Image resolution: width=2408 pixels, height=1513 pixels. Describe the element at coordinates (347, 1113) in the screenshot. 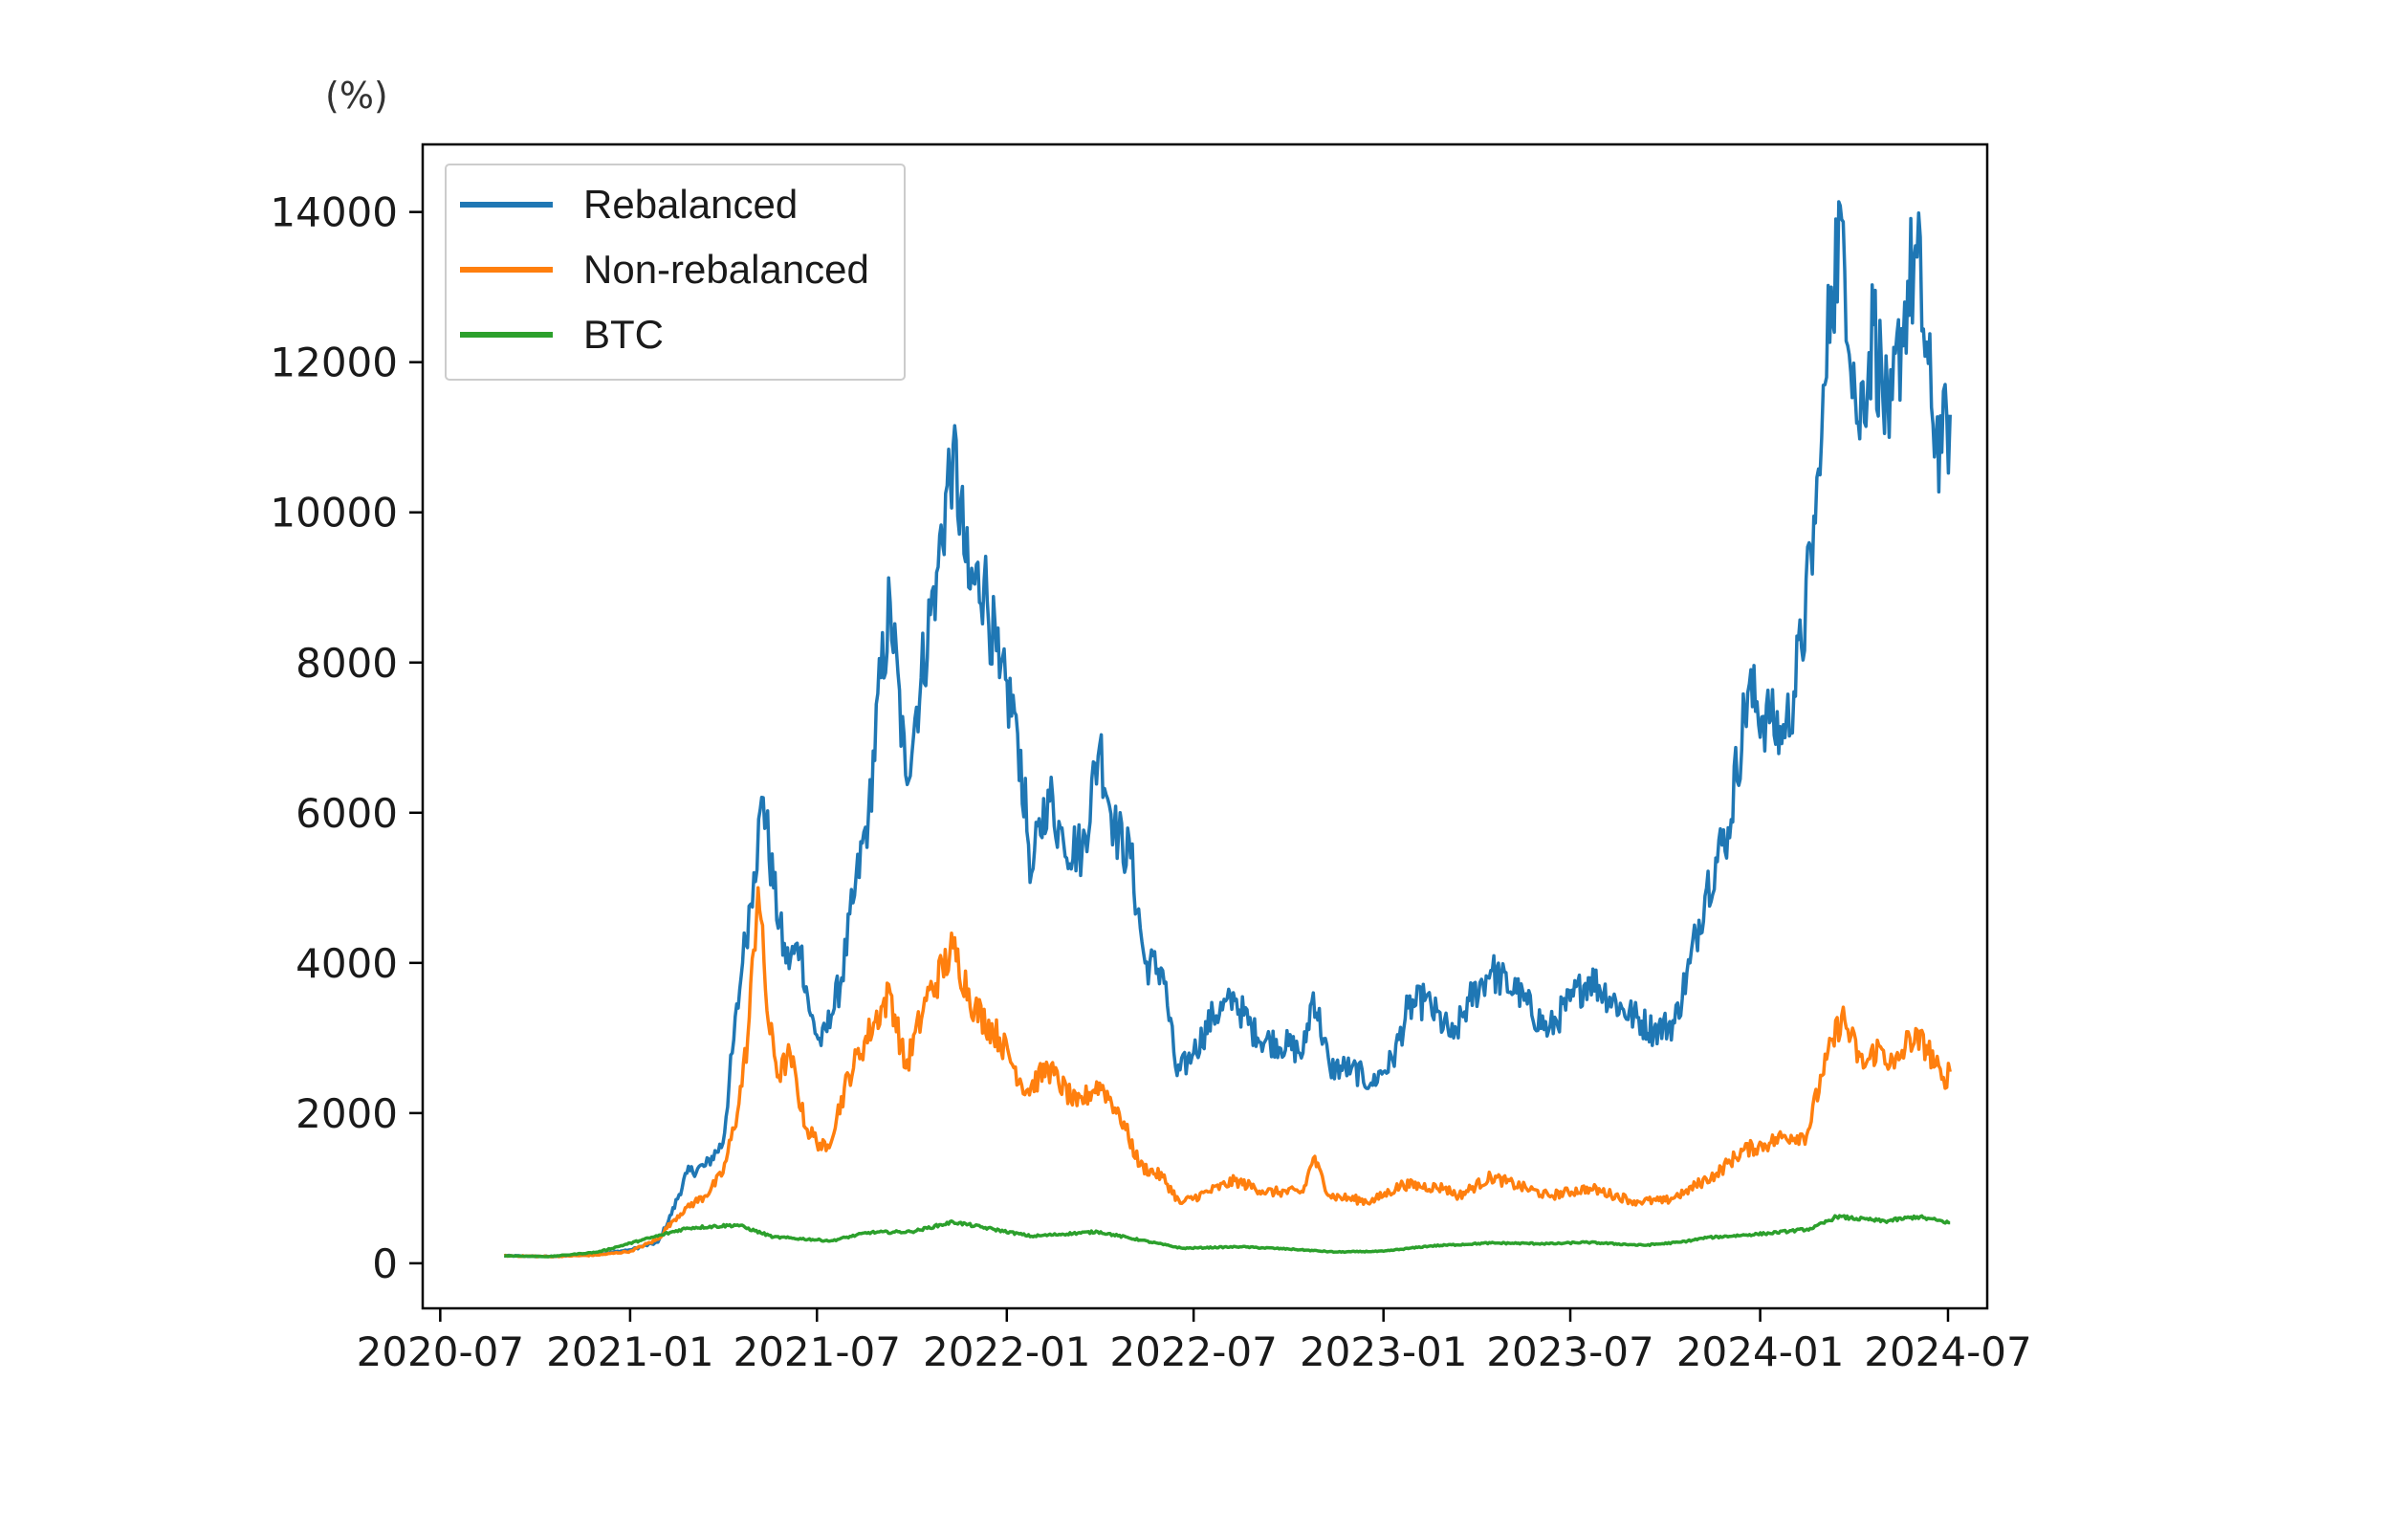

I see `y-tick-label: 2000` at that location.